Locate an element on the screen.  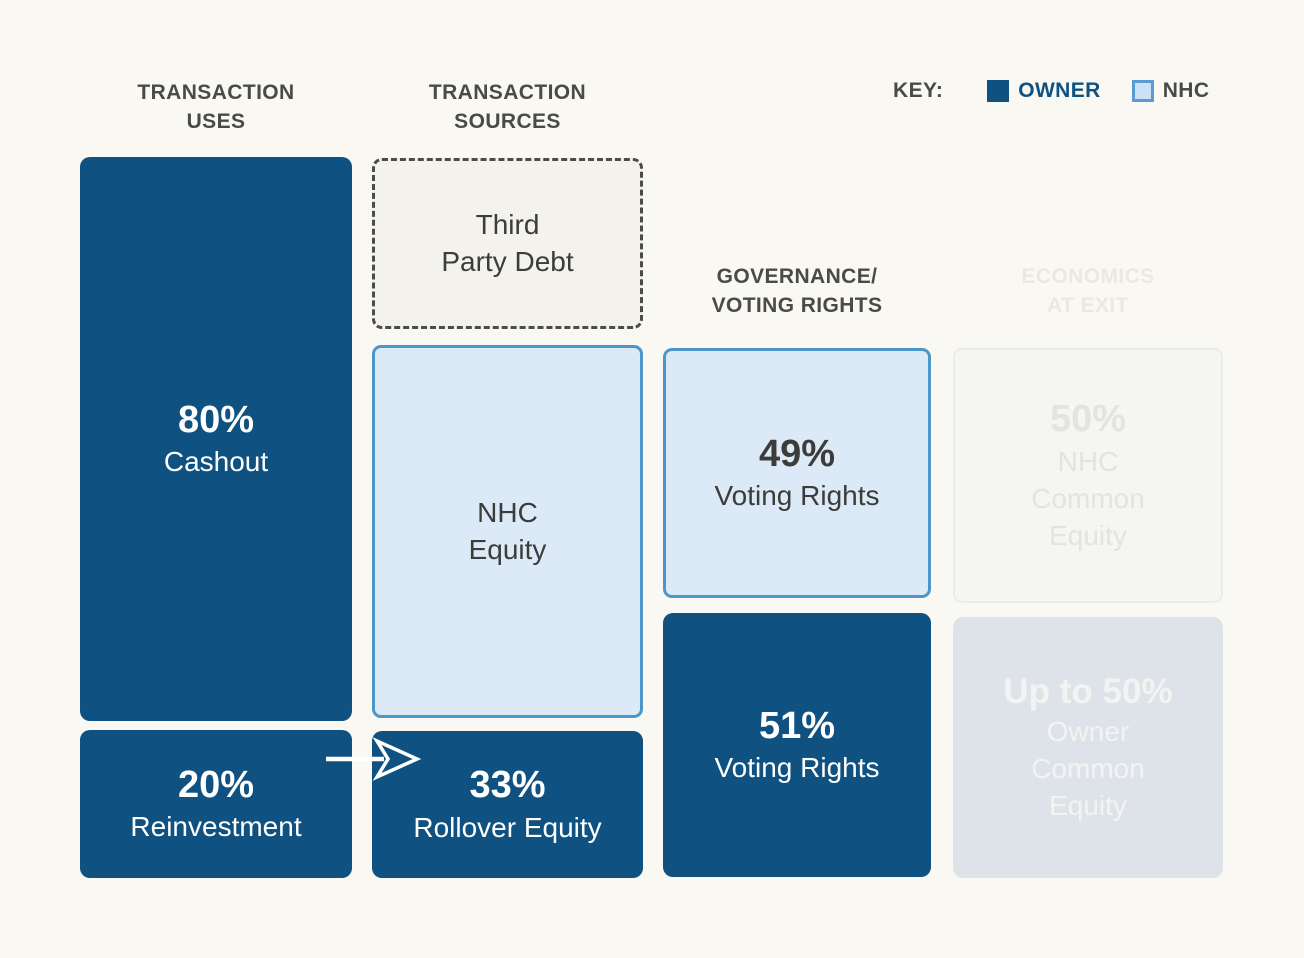
box-nhc-common-equity: 50% NHC Common Equity is located at coordinates (1088, 475).